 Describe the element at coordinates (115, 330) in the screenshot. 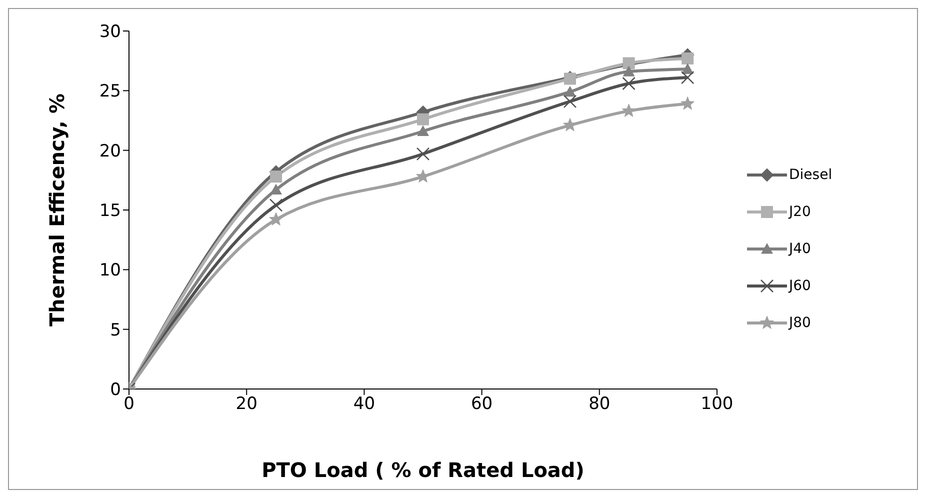

I see `y-tick-label: 5` at that location.